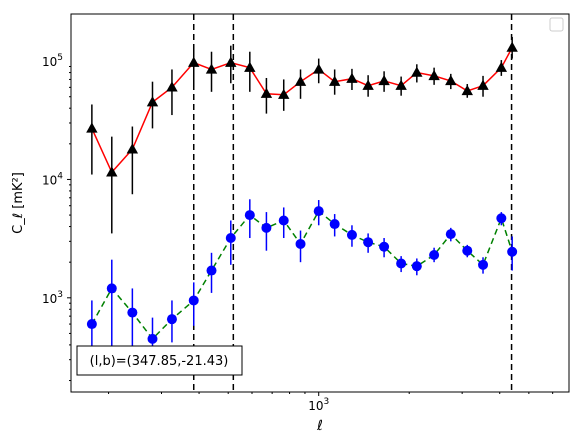  What do you see at coordinates (556, 24) in the screenshot?
I see `legend-box` at bounding box center [556, 24].